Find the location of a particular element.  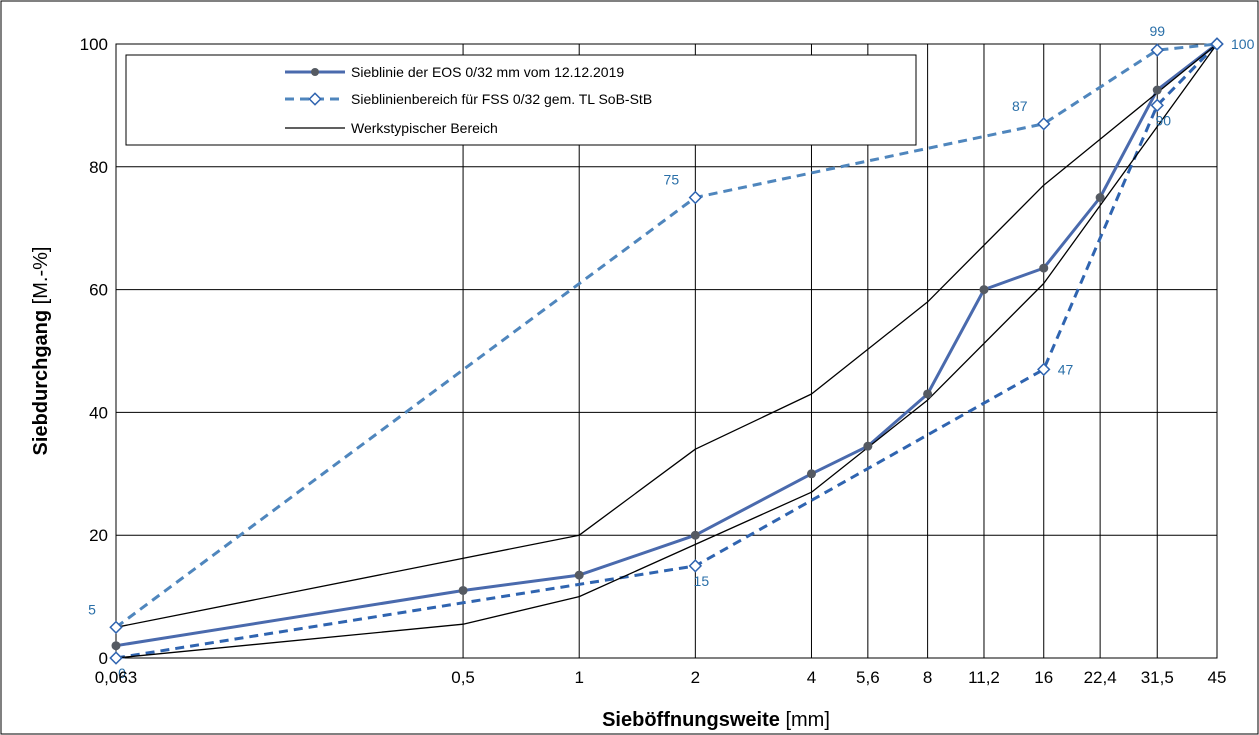

data-label-6: 99 is located at coordinates (1157, 31).